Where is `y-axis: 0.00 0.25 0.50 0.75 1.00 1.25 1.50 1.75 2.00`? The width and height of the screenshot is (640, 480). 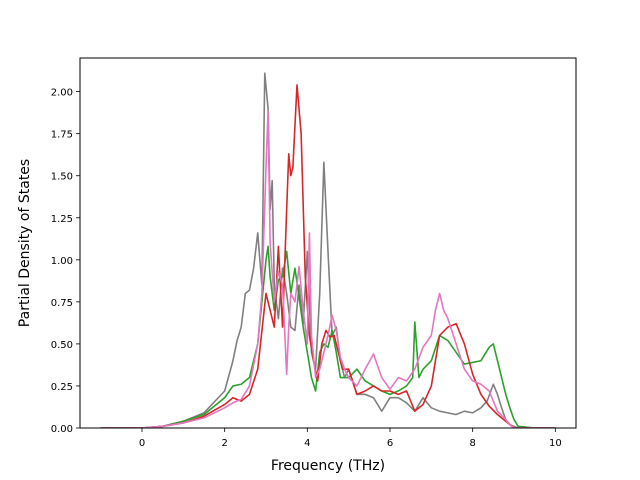 y-axis: 0.00 0.25 0.50 0.75 1.00 1.25 1.50 1.75 2.00 is located at coordinates (65, 261).